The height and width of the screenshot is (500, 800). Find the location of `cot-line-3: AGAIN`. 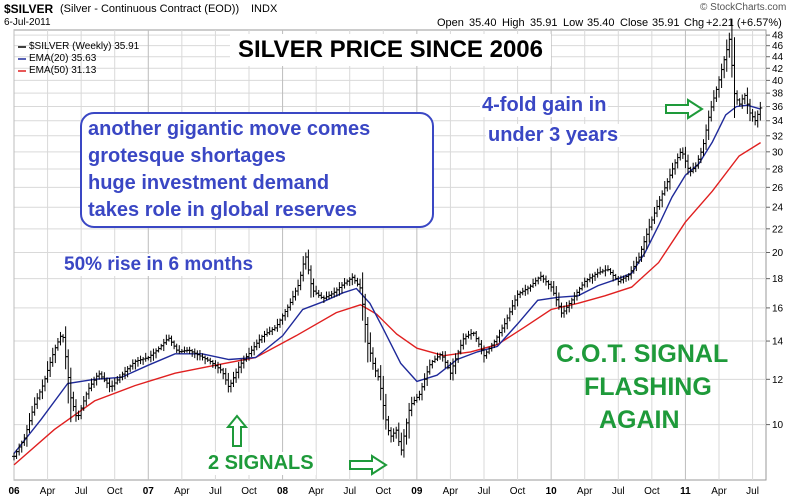

cot-line-3: AGAIN is located at coordinates (639, 420).